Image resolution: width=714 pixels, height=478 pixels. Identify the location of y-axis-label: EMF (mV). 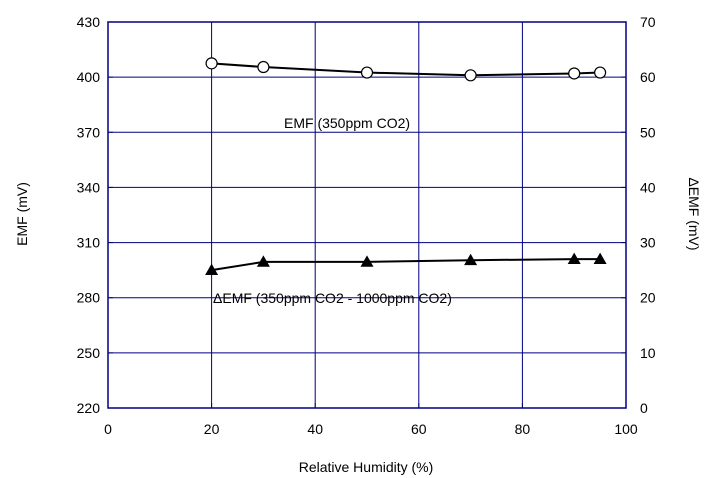
(22, 214).